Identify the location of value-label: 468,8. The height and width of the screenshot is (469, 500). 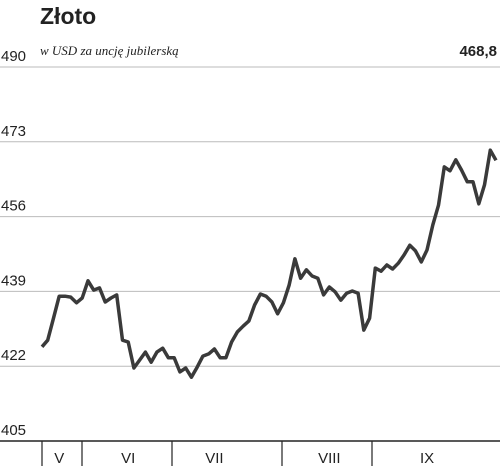
(478, 51).